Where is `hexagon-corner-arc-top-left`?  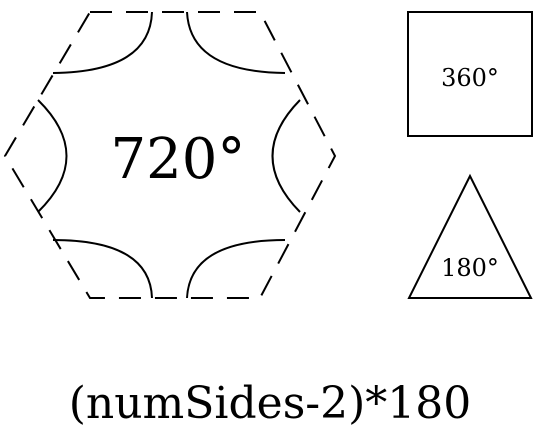 hexagon-corner-arc-top-left is located at coordinates (102, 42).